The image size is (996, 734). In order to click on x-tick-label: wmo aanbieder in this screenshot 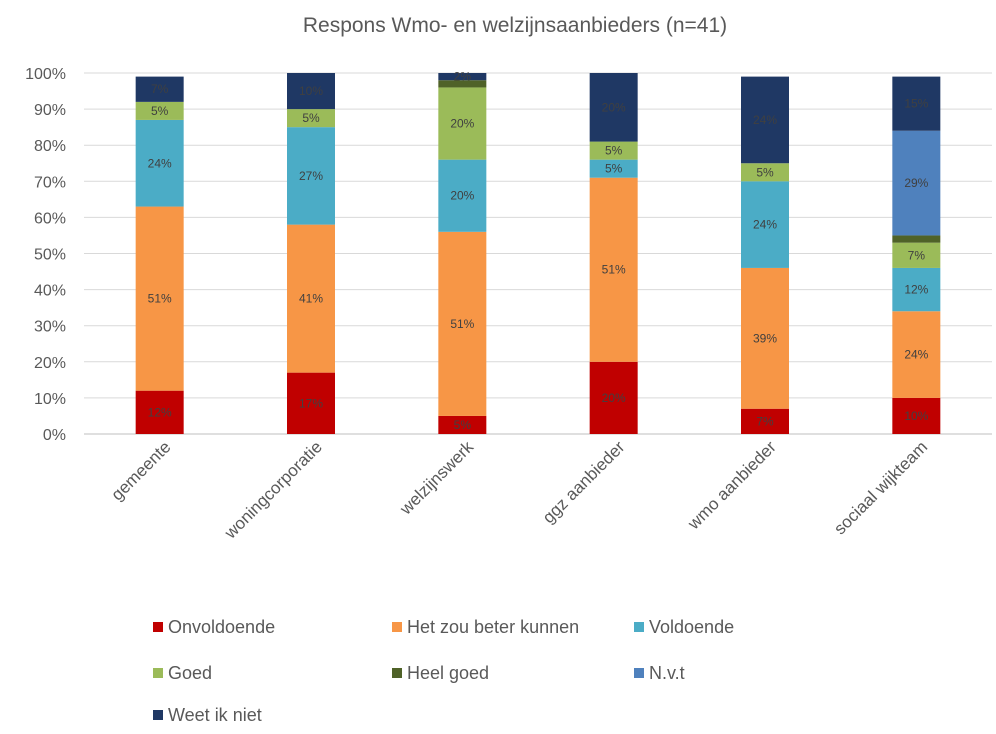, I will do `click(731, 485)`.